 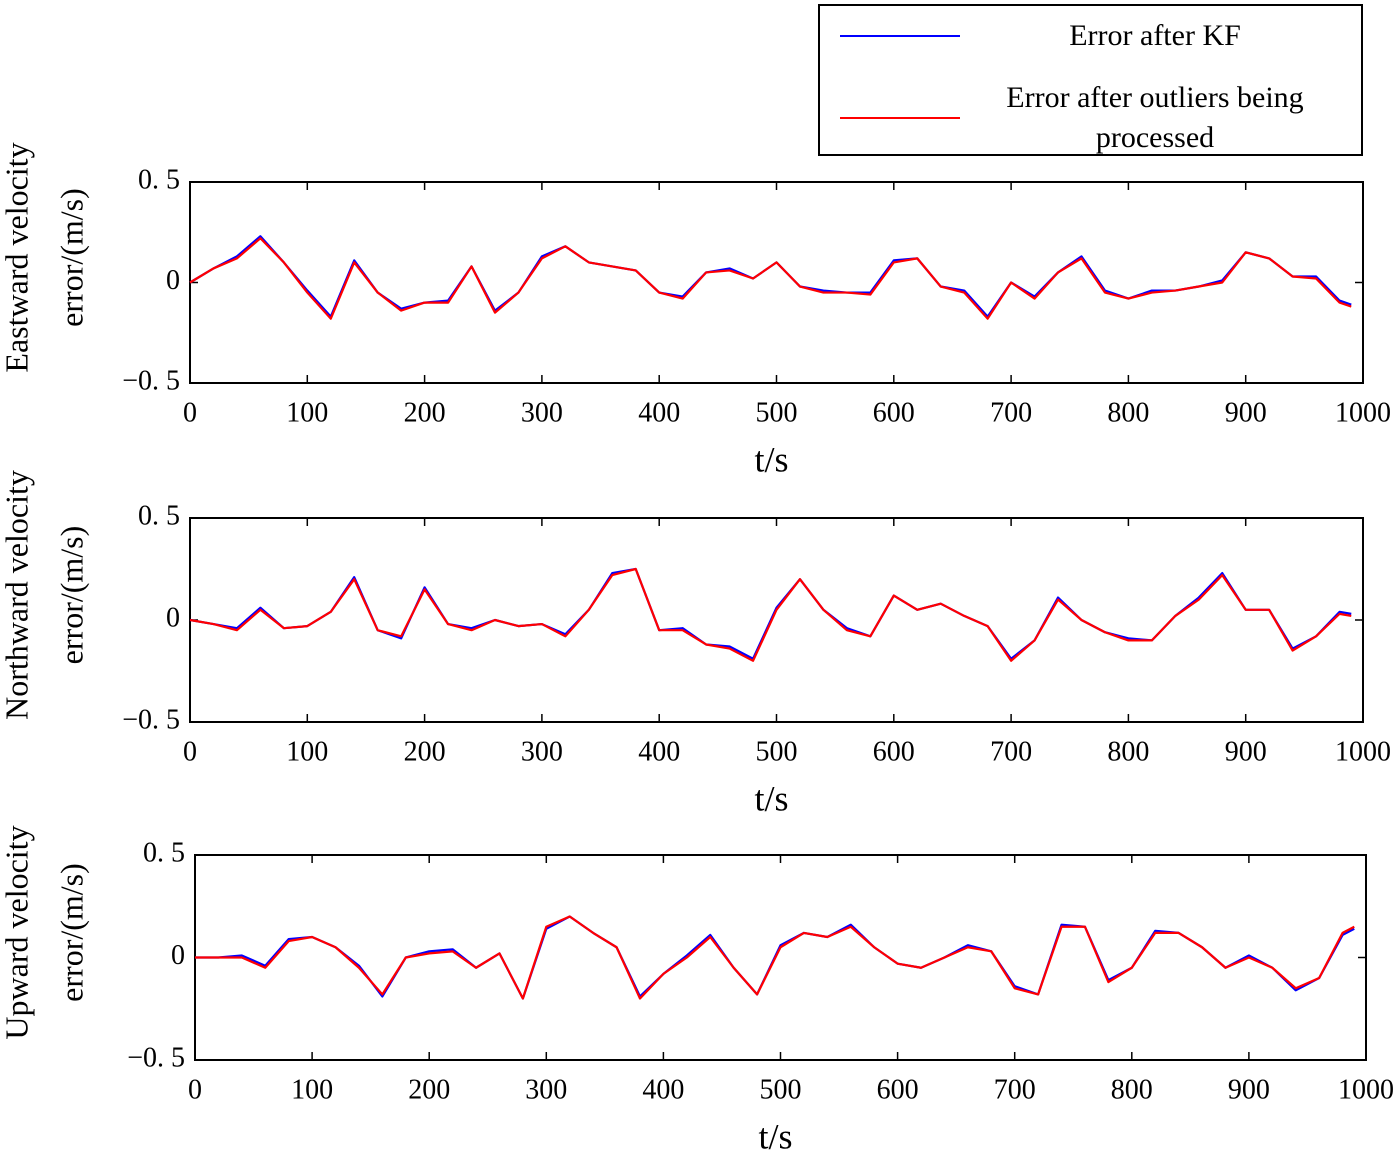 I want to click on legend-label: Error after outliers being processed, so click(x=1155, y=117).